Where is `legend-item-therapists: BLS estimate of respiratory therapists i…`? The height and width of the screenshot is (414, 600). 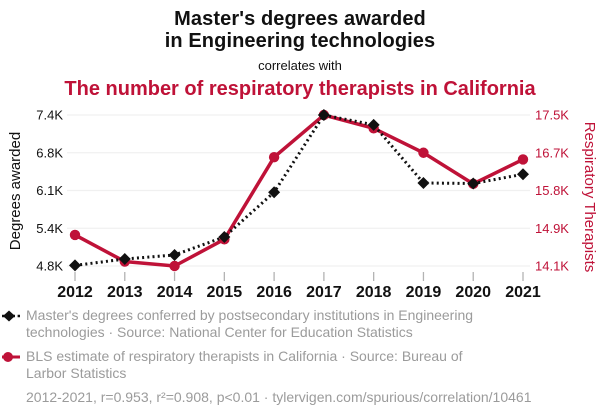 legend-item-therapists: BLS estimate of respiratory therapists i… is located at coordinates (298, 365).